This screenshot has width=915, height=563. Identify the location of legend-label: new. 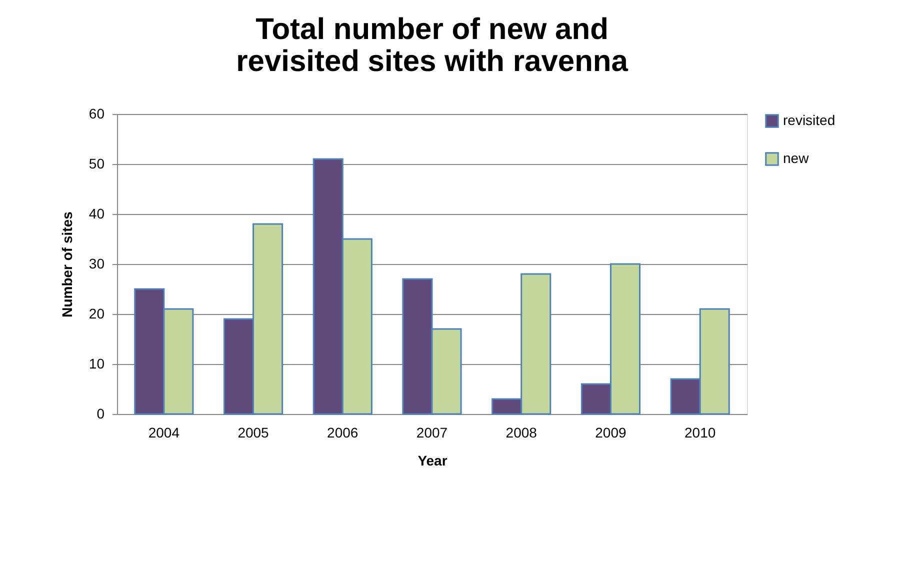
(796, 158).